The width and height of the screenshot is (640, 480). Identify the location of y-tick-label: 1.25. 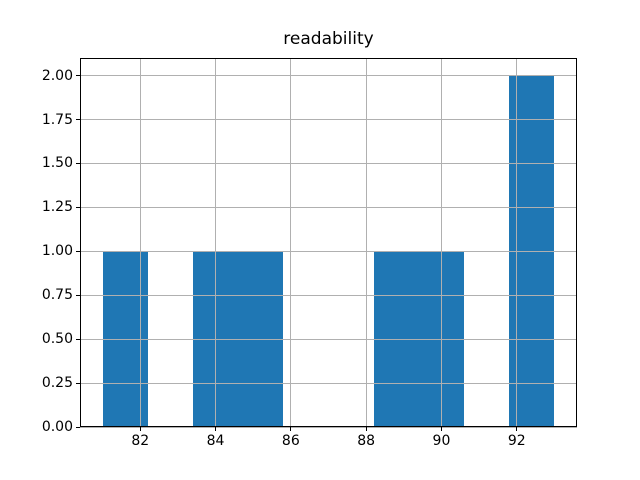
(57, 207).